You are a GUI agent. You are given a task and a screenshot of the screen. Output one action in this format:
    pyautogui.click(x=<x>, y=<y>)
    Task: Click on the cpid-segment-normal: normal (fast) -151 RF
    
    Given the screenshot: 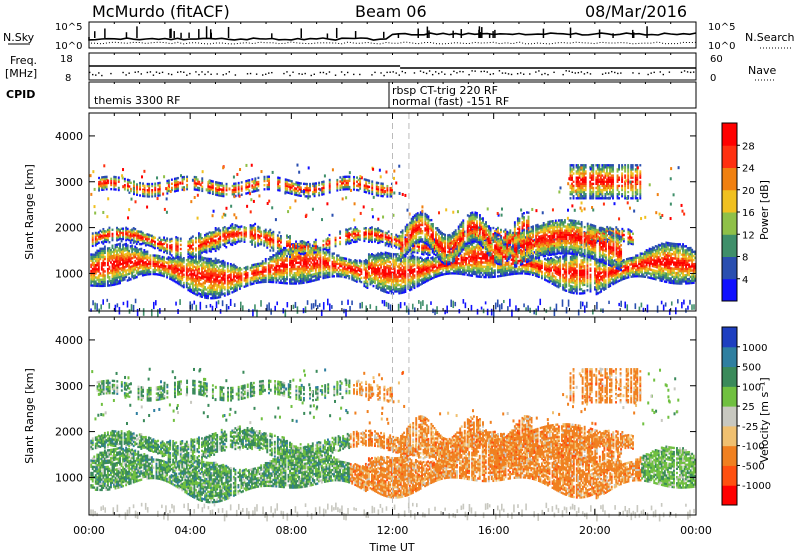 What is the action you would take?
    pyautogui.click(x=450, y=101)
    